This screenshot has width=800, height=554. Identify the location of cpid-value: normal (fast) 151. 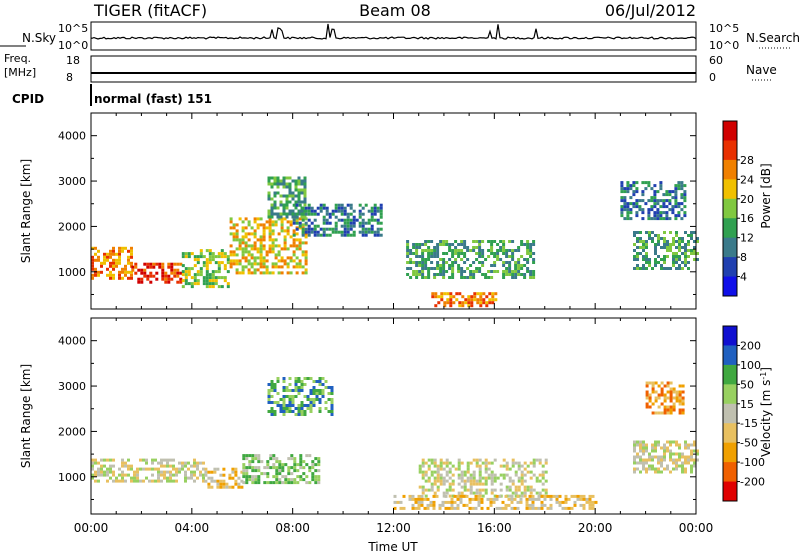
(153, 99).